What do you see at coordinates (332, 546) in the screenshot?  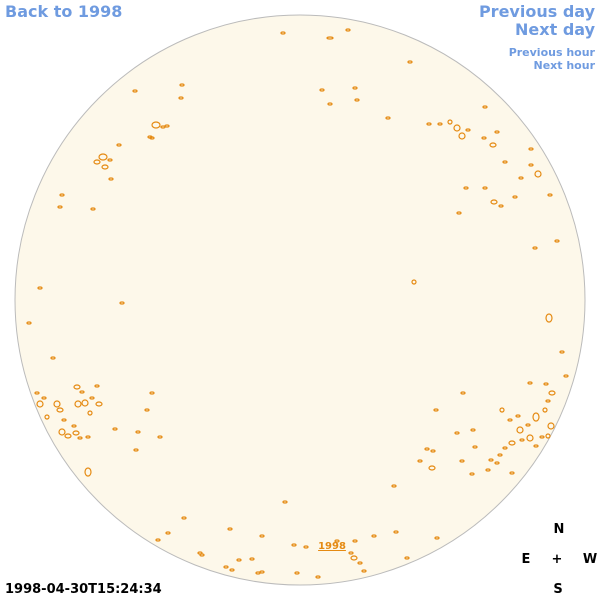 I see `year-link: 1998` at bounding box center [332, 546].